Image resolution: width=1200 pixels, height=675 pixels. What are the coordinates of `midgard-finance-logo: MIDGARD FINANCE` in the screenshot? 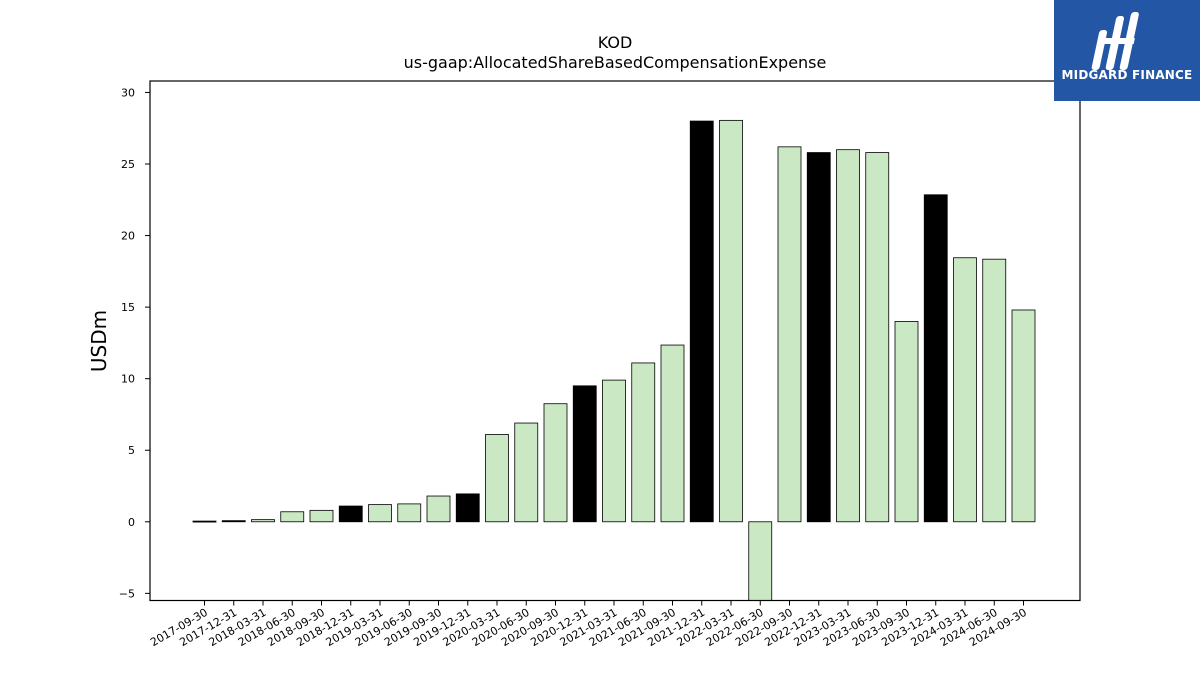 It's located at (1127, 50).